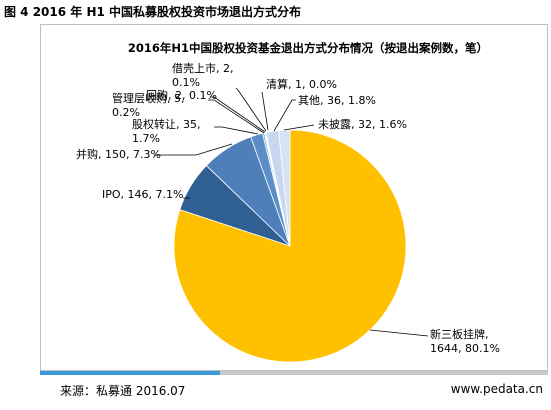 The height and width of the screenshot is (410, 551). What do you see at coordinates (118, 154) in the screenshot?
I see `slice-label-2-line-0: 并购, 150, 7.3%` at bounding box center [118, 154].